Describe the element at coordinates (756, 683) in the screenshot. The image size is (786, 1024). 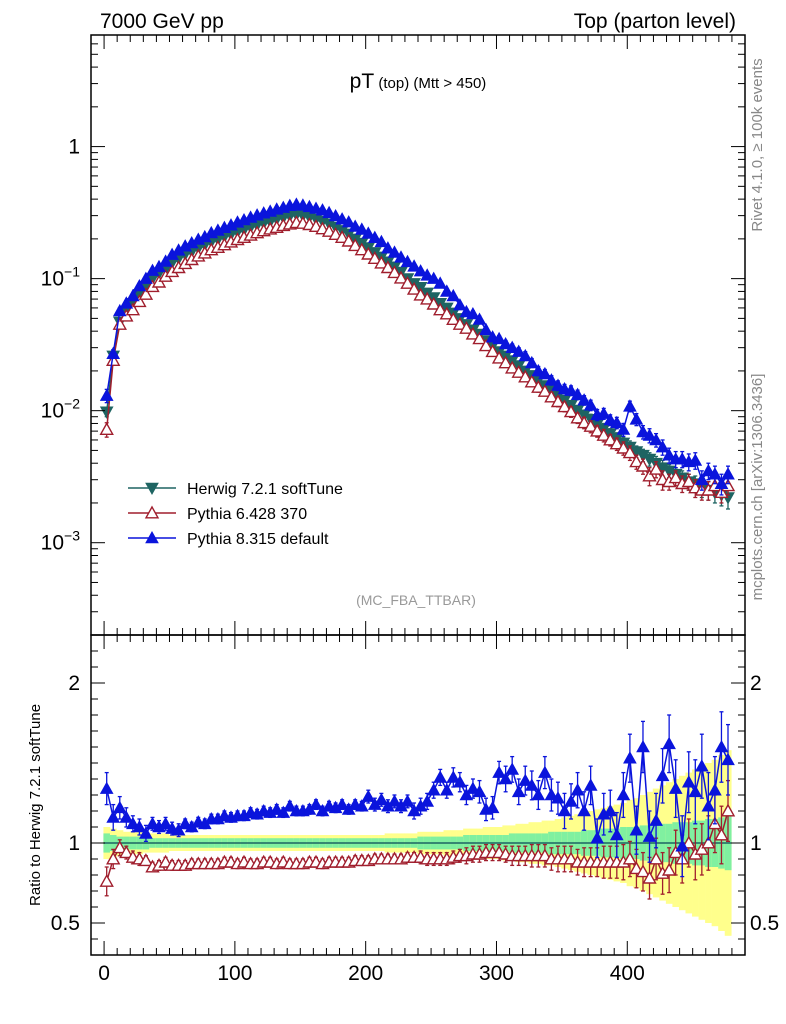
I see `ratio-y-tick-label-right: 2` at that location.